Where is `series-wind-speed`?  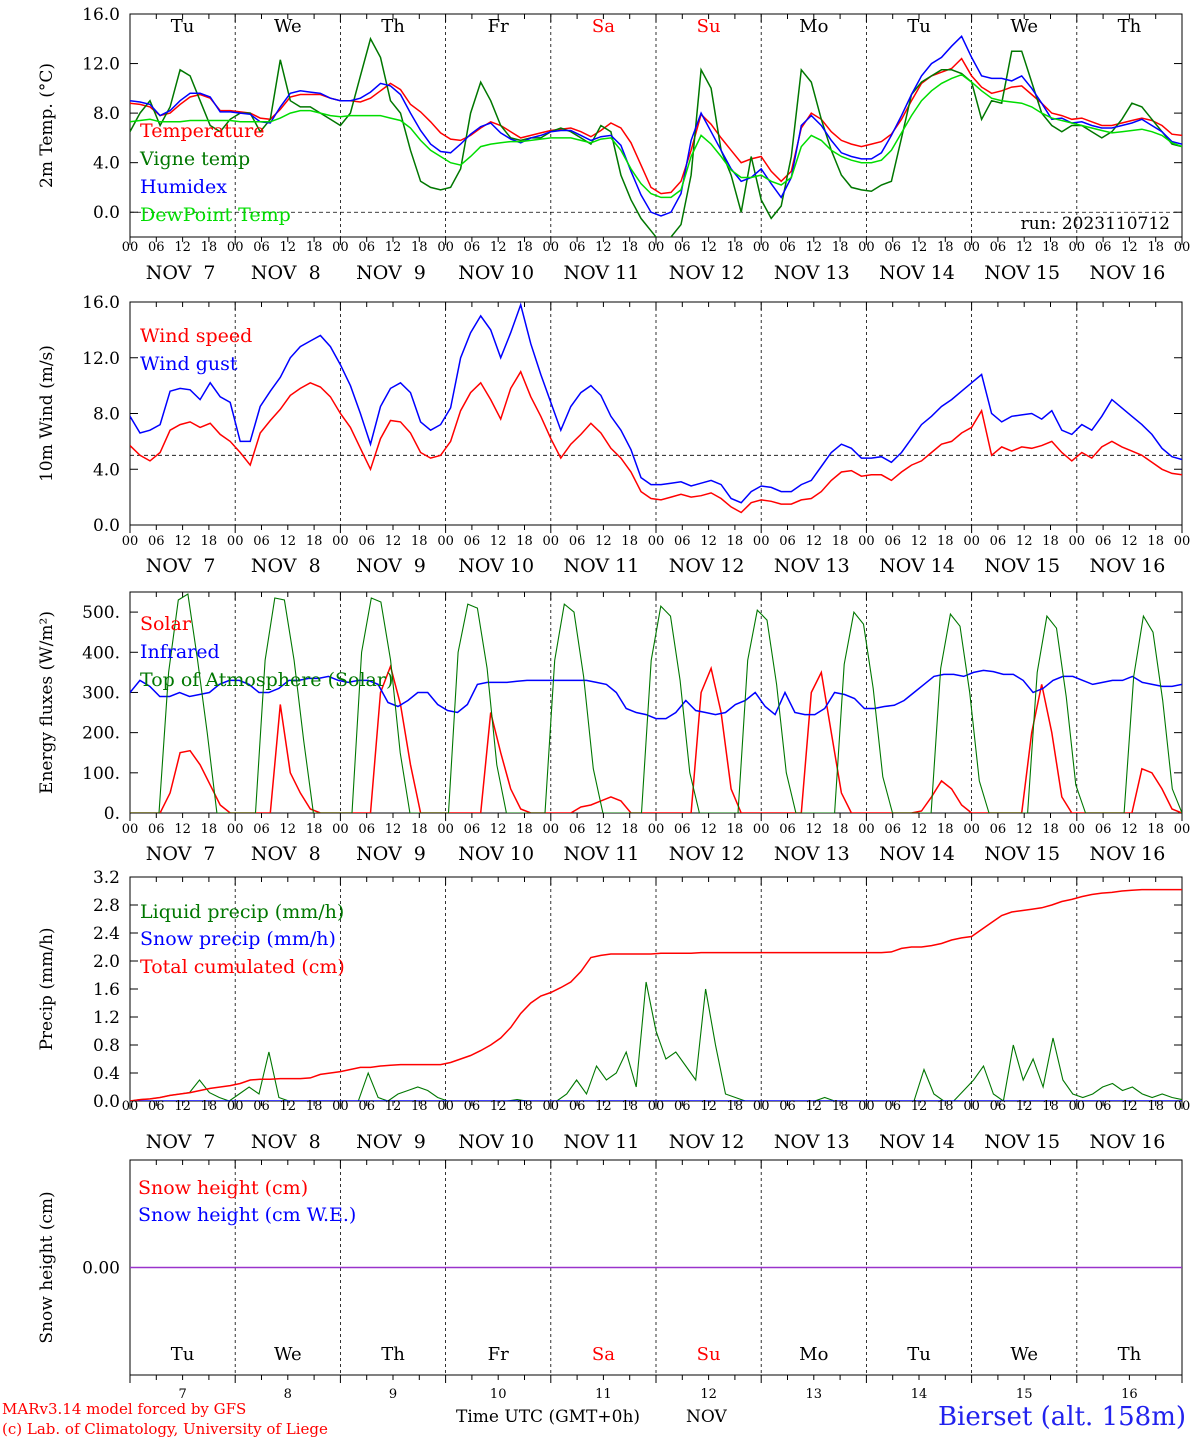 series-wind-speed is located at coordinates (656, 442).